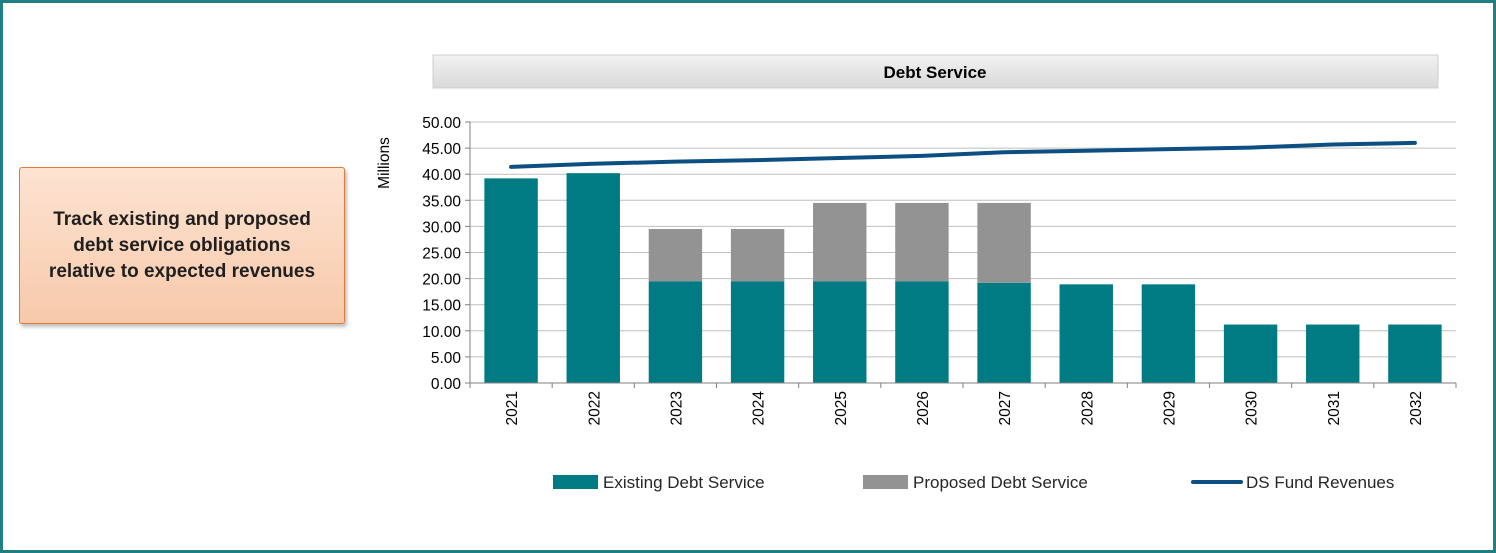  Describe the element at coordinates (441, 123) in the screenshot. I see `y-tick-label: 50.00` at that location.